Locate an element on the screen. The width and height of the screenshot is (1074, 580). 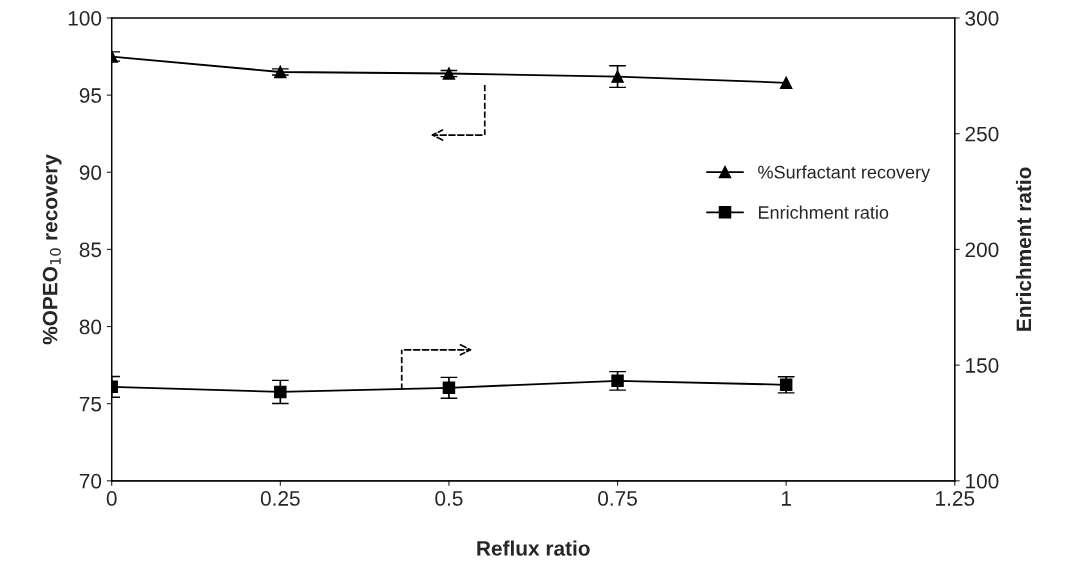
x-tick-label: 1 is located at coordinates (786, 498).